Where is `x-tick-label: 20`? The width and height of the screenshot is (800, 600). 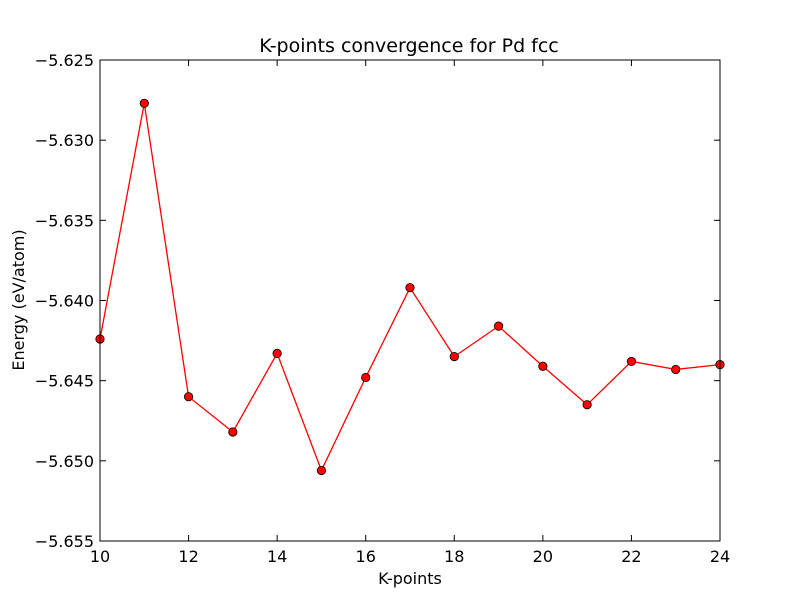 x-tick-label: 20 is located at coordinates (543, 556).